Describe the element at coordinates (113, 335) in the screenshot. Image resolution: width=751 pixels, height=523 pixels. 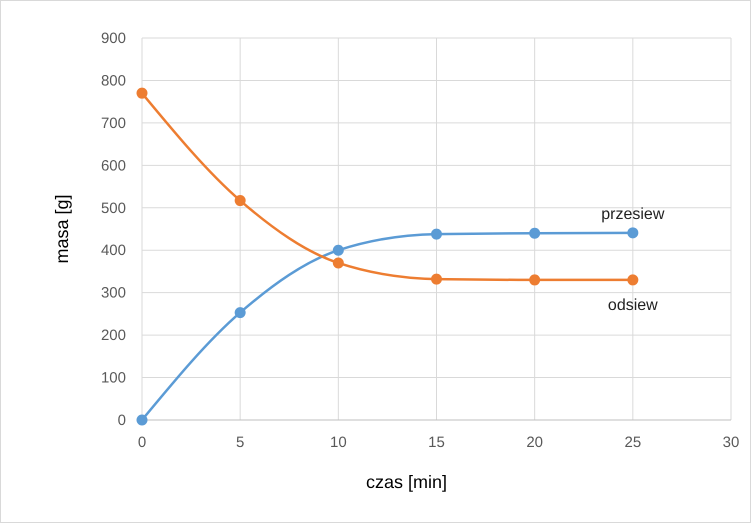
I see `y-tick-label: 200` at that location.